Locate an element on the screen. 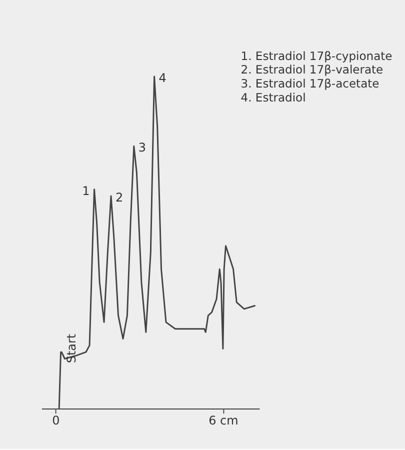 The width and height of the screenshot is (405, 450). x-tick-label: 0 is located at coordinates (56, 421).